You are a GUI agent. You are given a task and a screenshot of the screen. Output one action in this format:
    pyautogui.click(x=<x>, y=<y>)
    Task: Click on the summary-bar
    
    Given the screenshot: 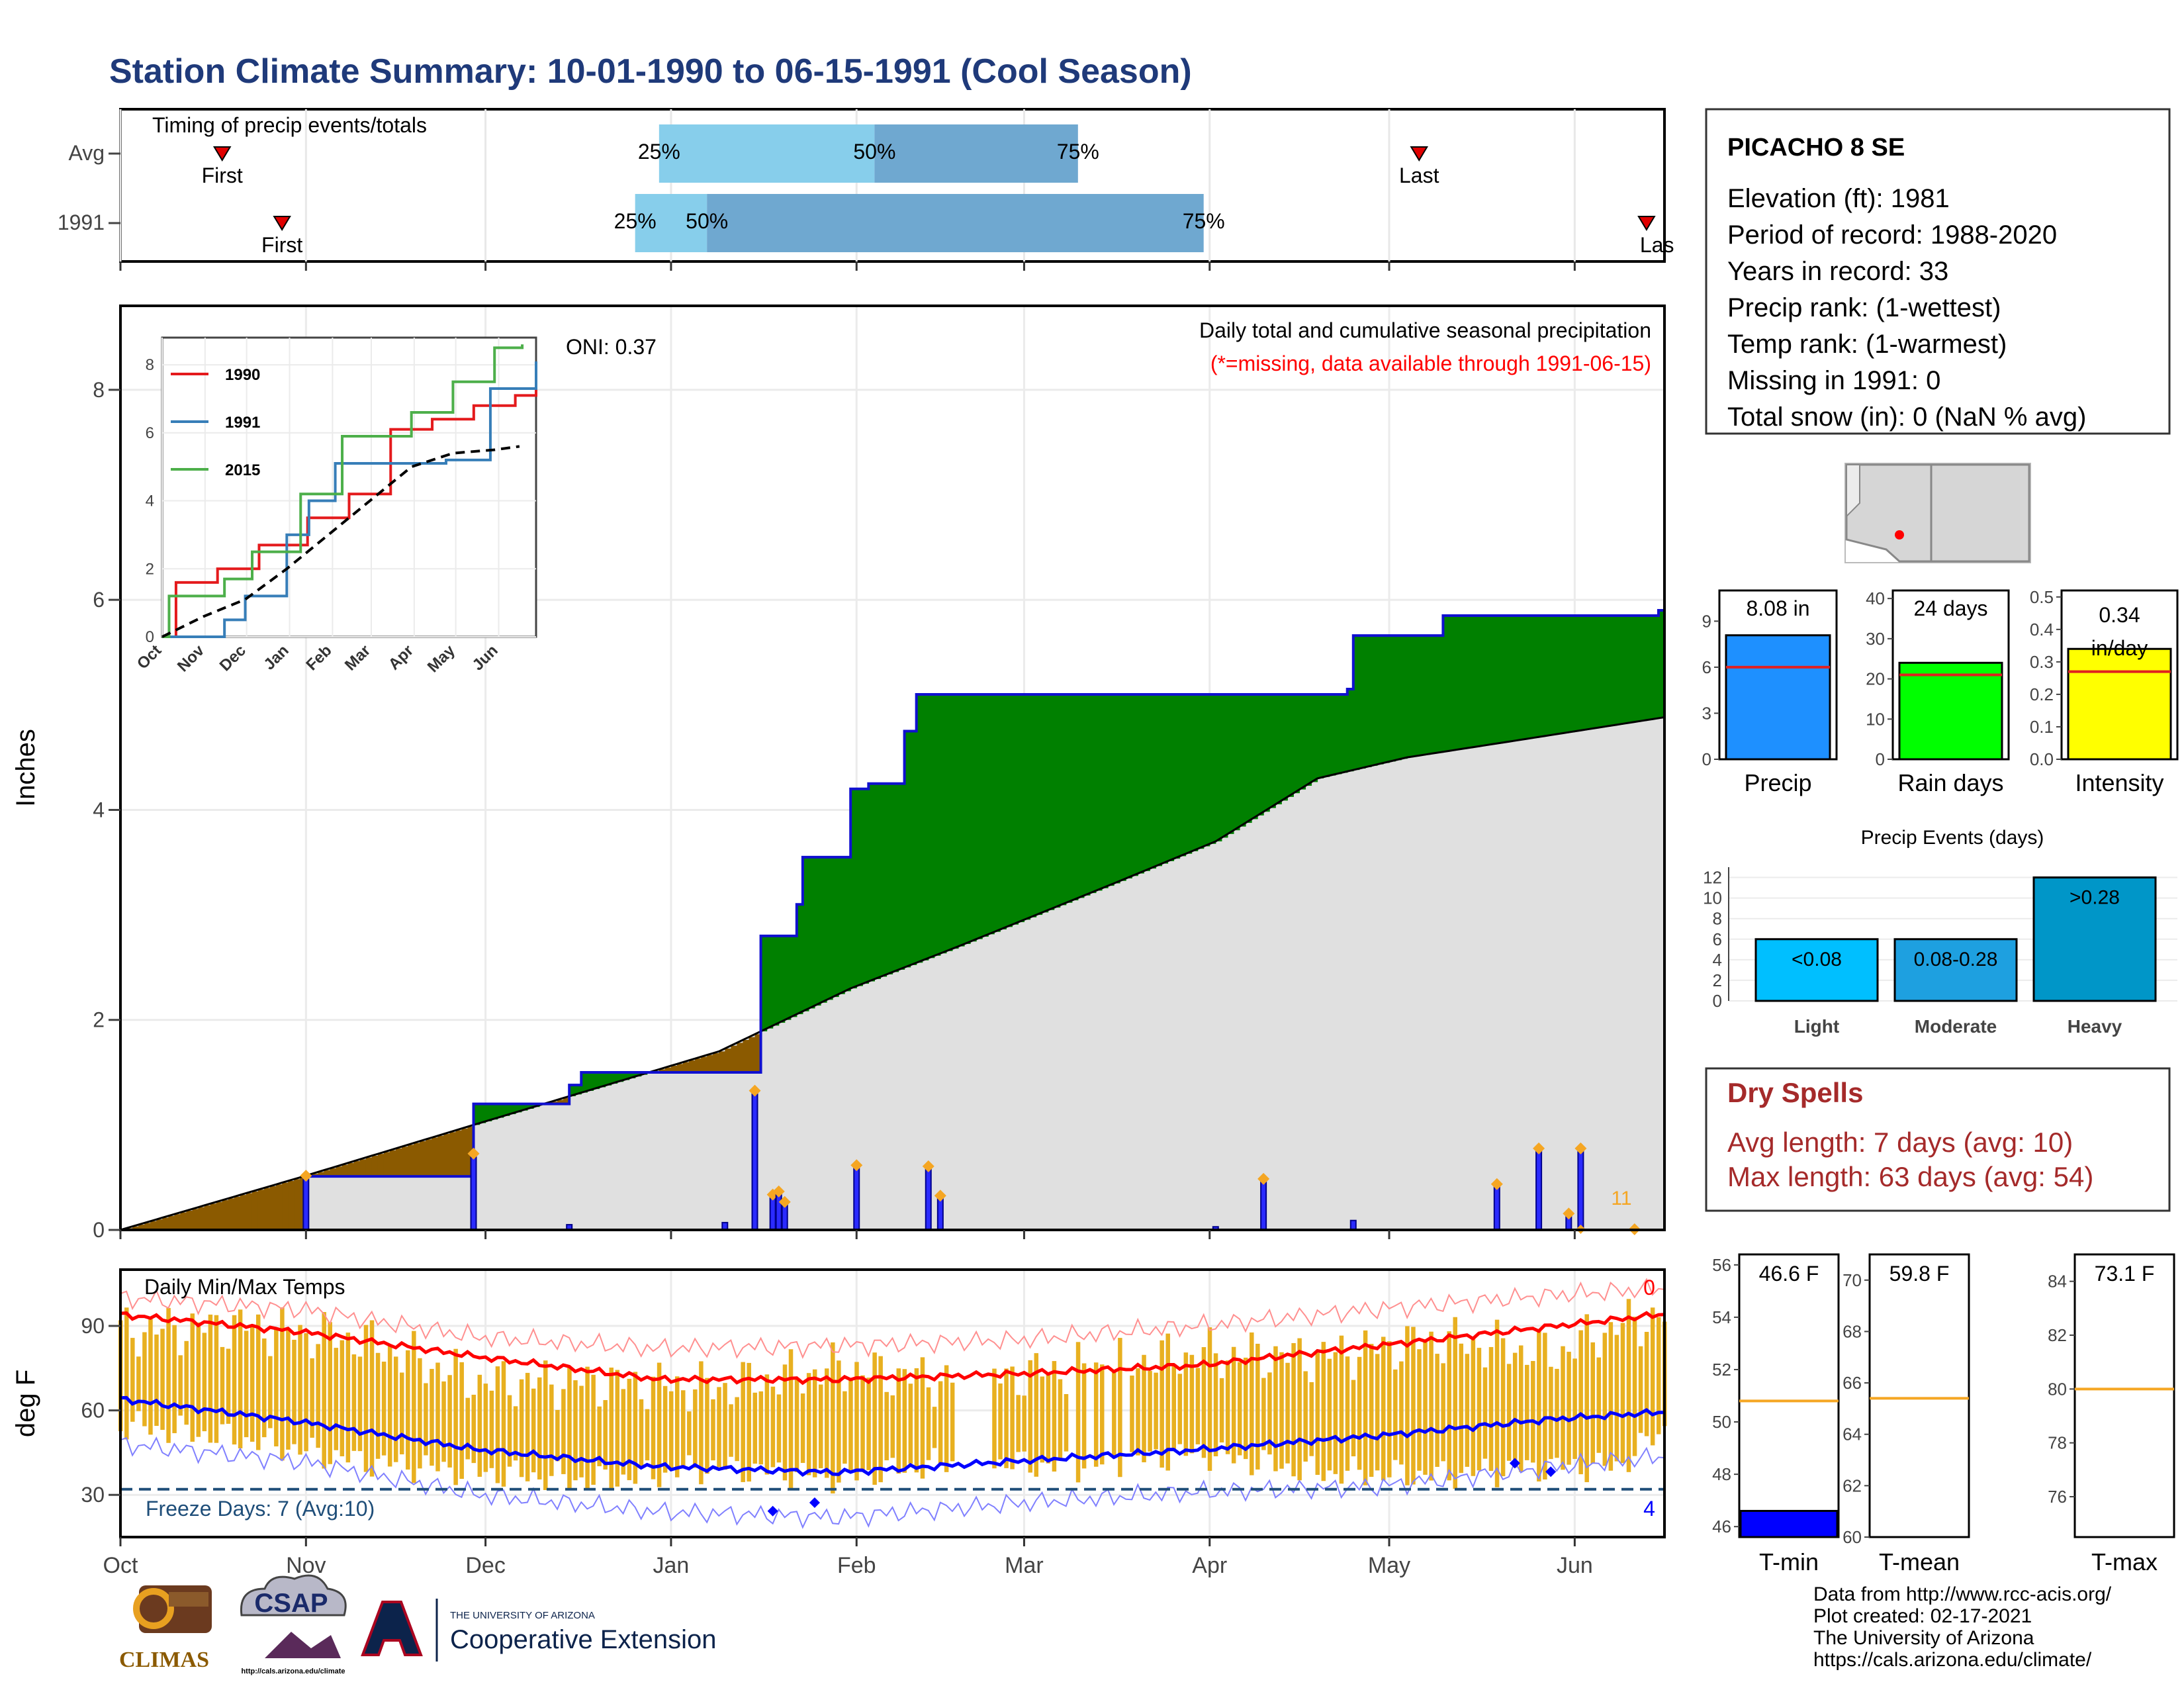 What is the action you would take?
    pyautogui.click(x=2119, y=704)
    